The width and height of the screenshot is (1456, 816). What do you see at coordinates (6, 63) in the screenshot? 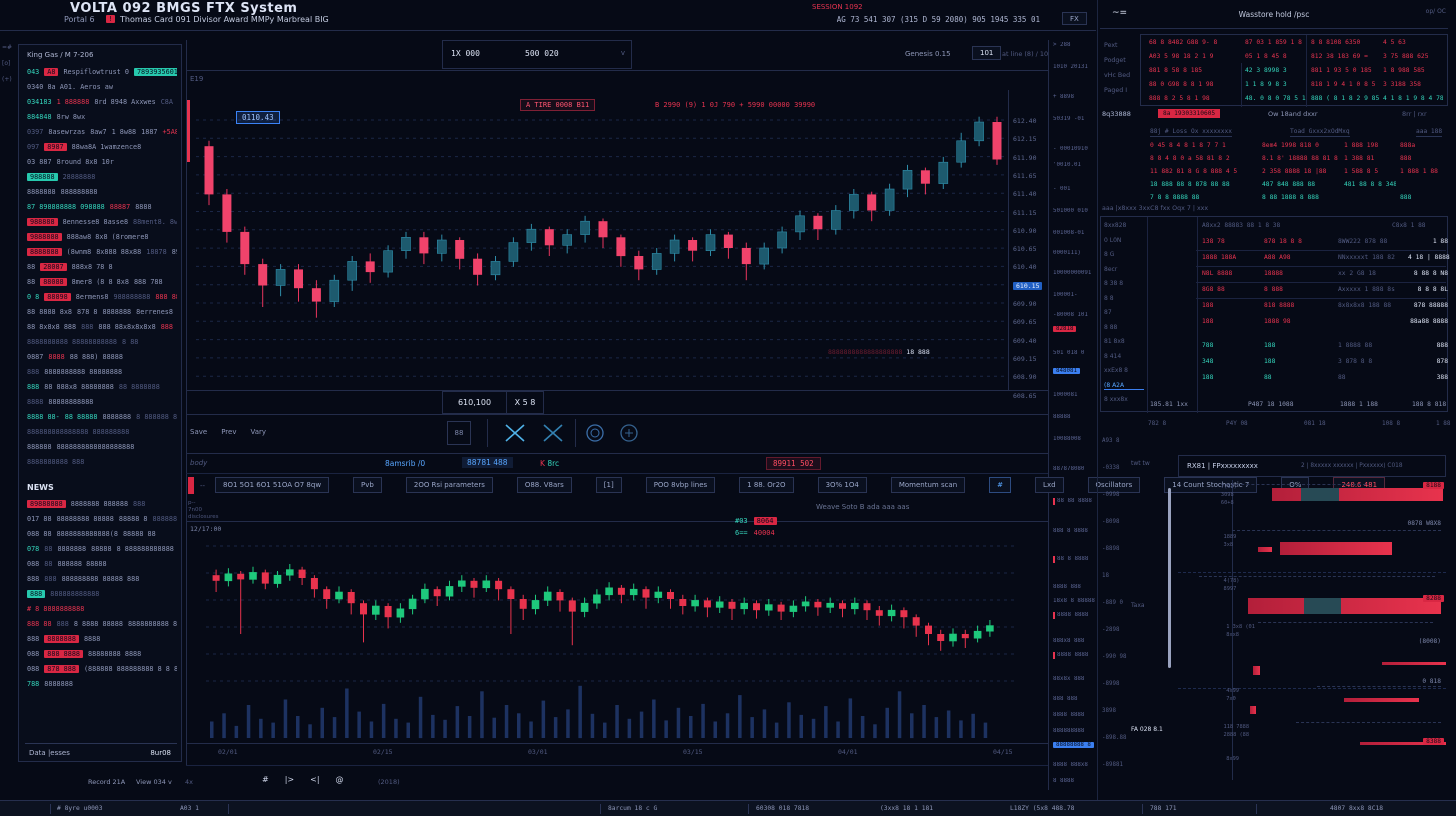
I see `edge-mark-icon: [o]` at bounding box center [6, 63].